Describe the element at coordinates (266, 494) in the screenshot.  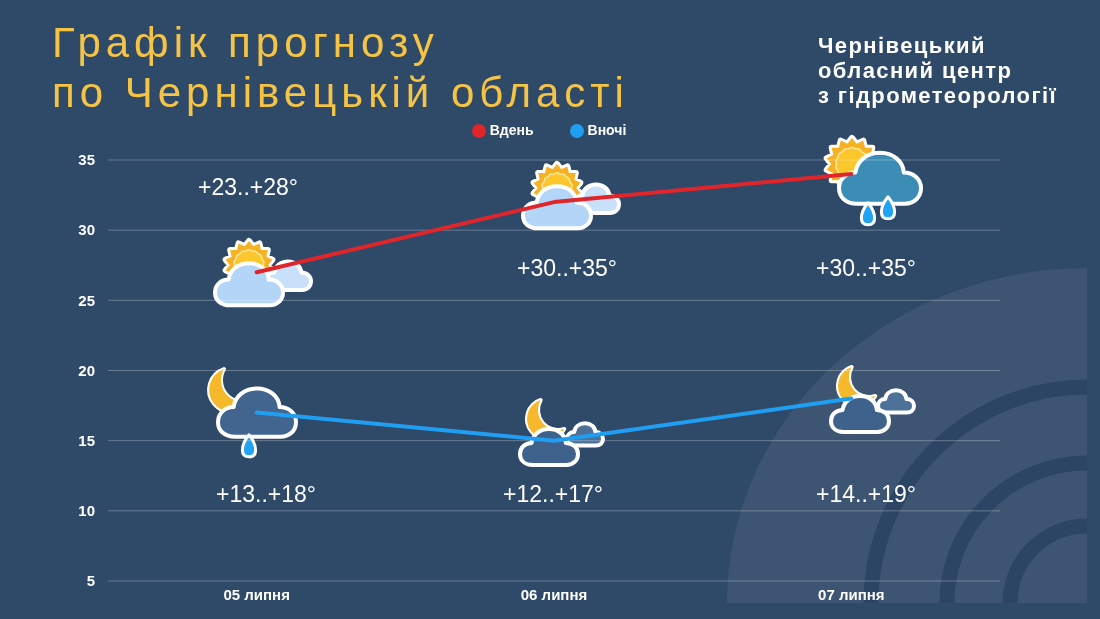
I see `annotation: +13..+18°` at that location.